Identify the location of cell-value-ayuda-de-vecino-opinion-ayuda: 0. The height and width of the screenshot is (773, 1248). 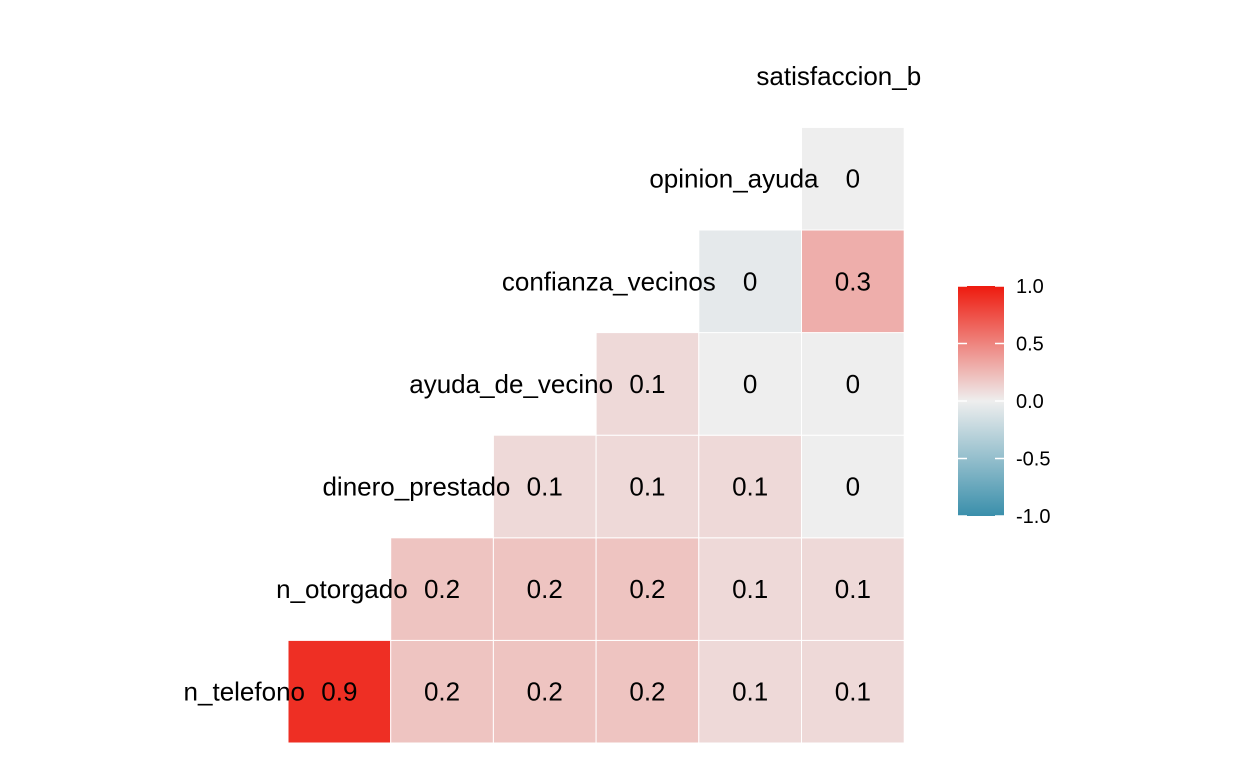
(750, 384).